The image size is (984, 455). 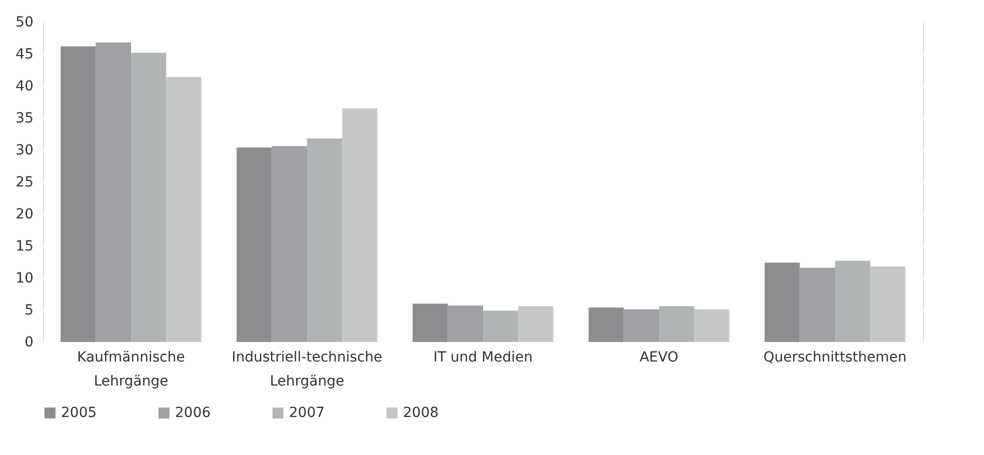 I want to click on legend-label: 2005, so click(x=79, y=413).